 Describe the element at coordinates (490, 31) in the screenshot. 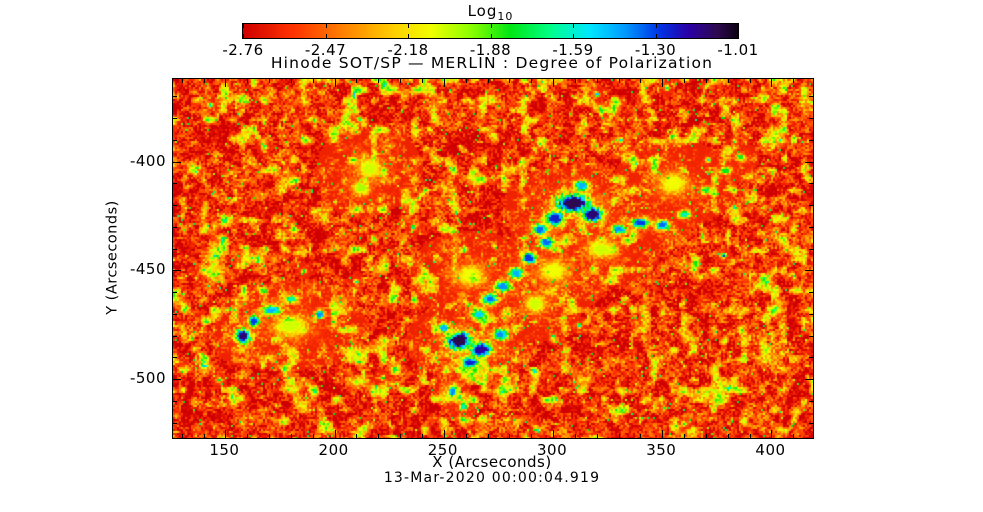

I see `colorbar-gradient` at that location.